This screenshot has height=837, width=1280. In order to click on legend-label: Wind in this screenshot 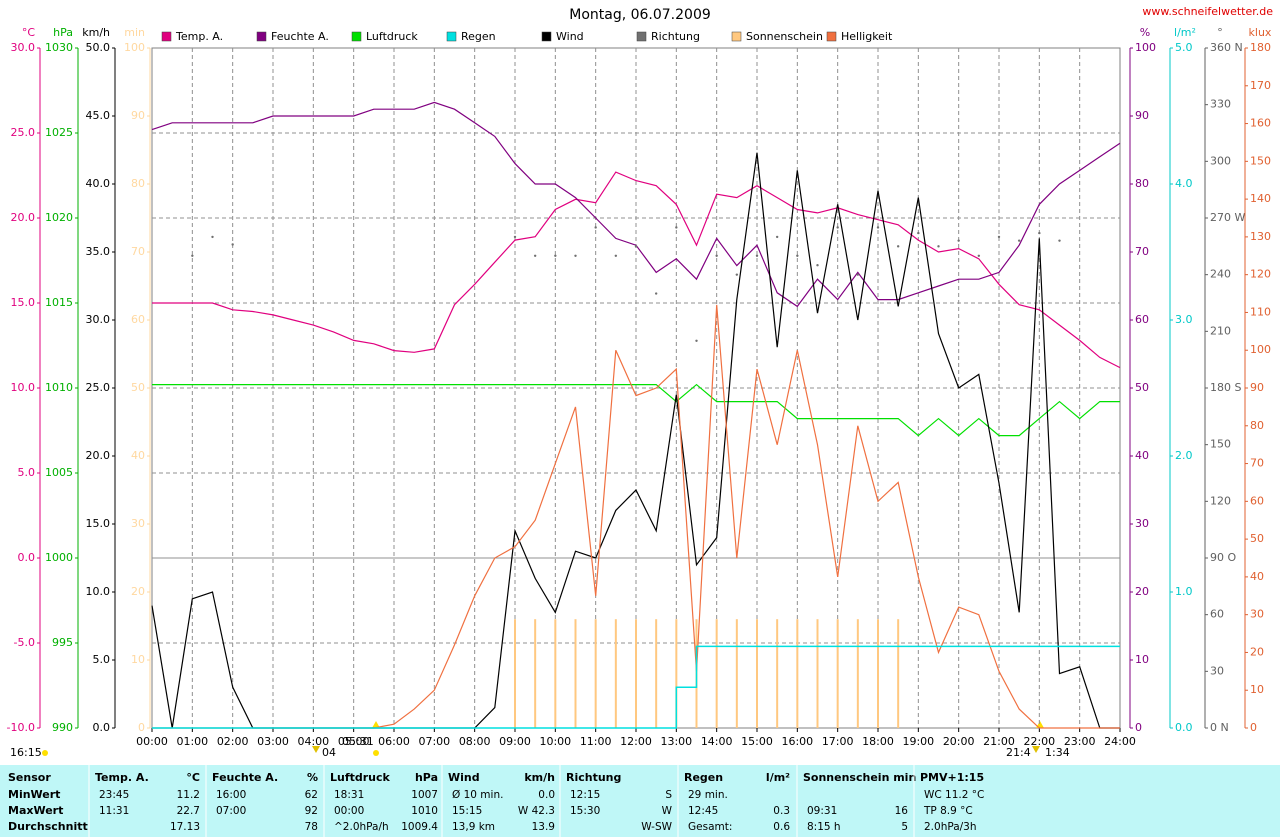, I will do `click(570, 36)`.